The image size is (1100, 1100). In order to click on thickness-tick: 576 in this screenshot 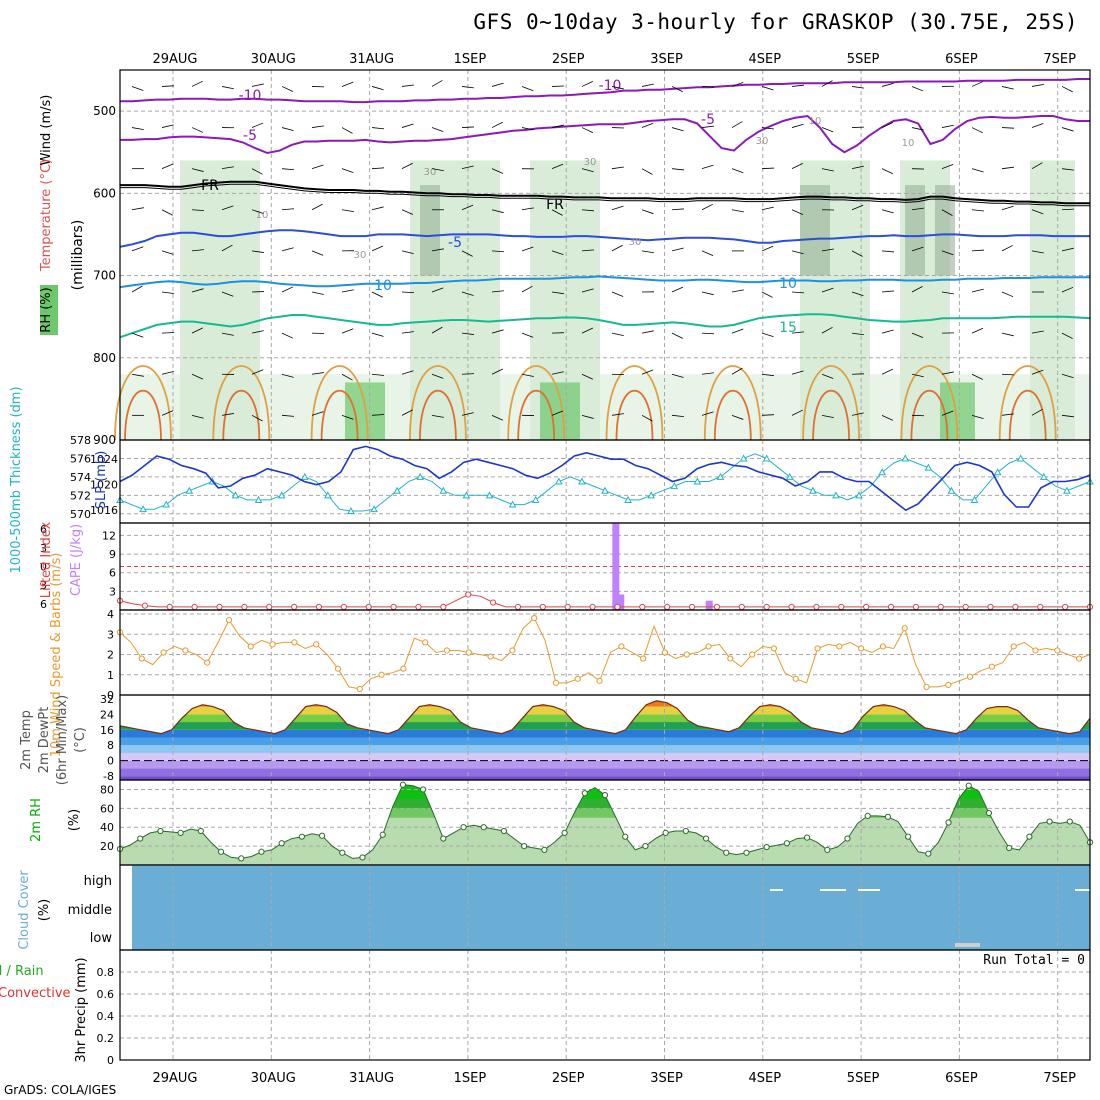, I will do `click(80, 458)`.